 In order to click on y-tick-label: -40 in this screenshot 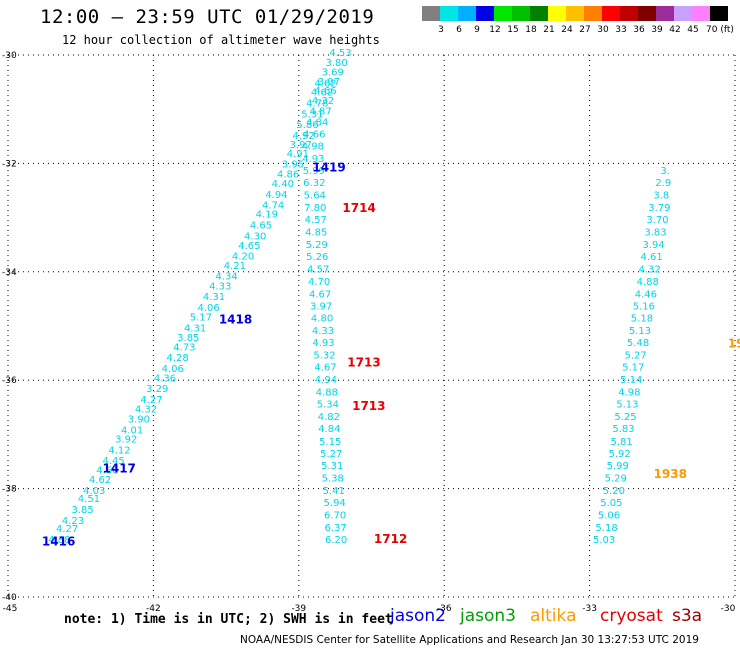, I will do `click(9, 598)`.